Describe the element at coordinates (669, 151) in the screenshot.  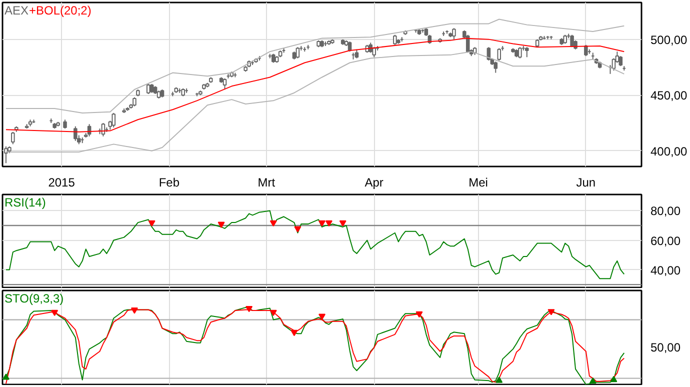
I see `y-tick-label: 400,00` at that location.